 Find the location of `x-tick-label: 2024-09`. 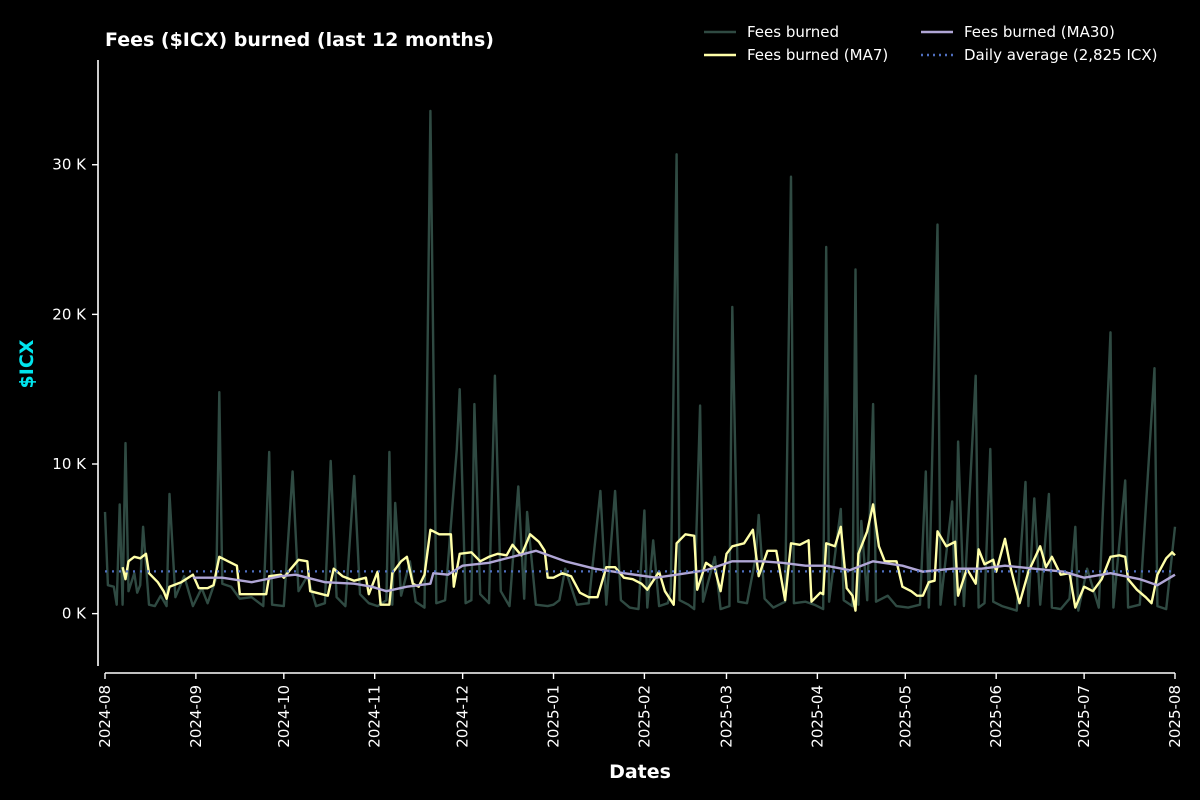

x-tick-label: 2024-09 is located at coordinates (196, 716).